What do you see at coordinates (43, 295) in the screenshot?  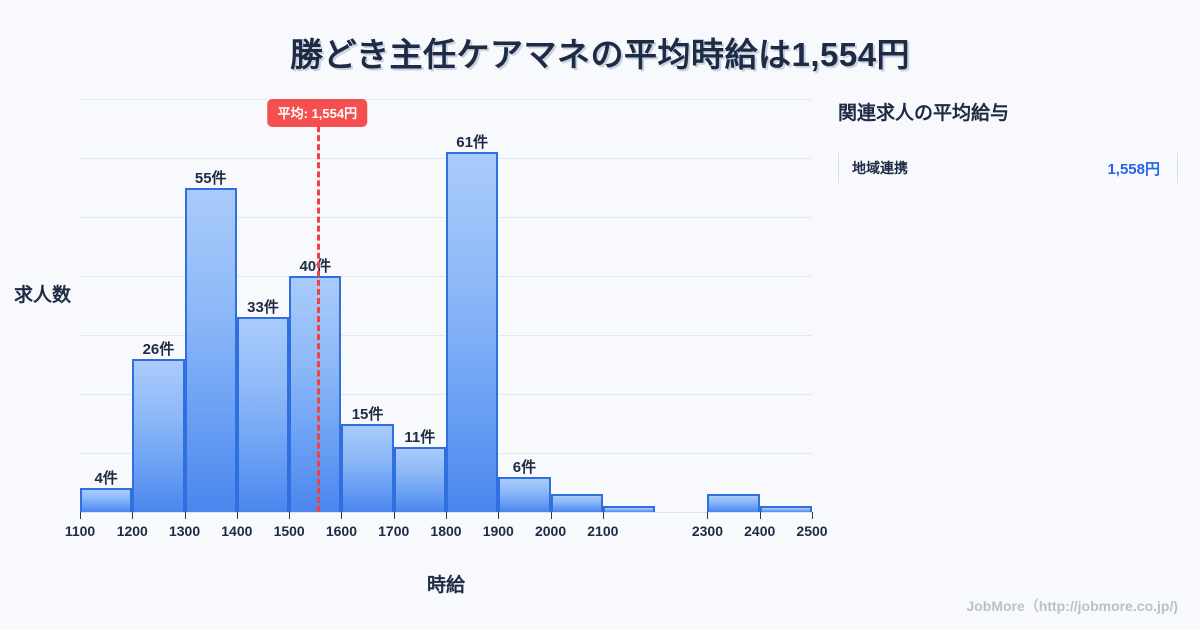 I see `y-axis-title: 求人数` at bounding box center [43, 295].